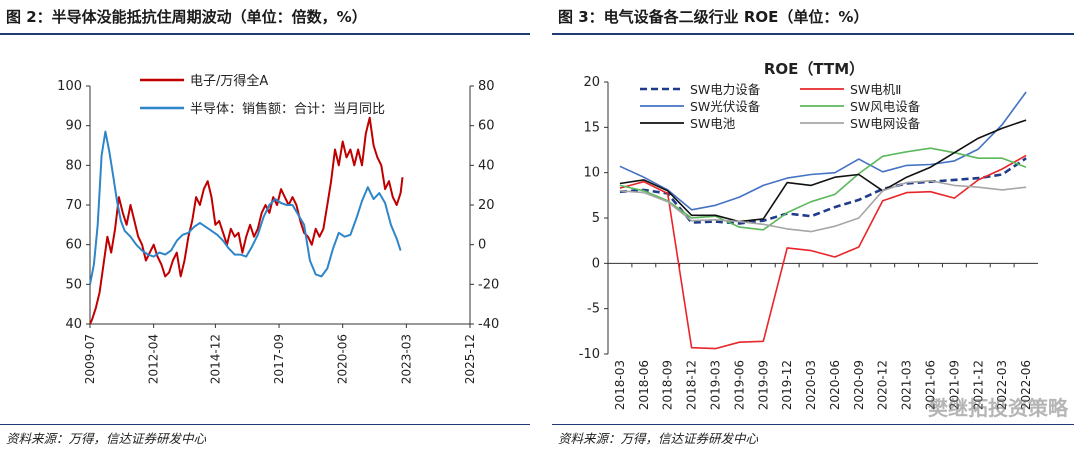  Describe the element at coordinates (883, 385) in the screenshot. I see `x-tick-label: 2020-12` at that location.